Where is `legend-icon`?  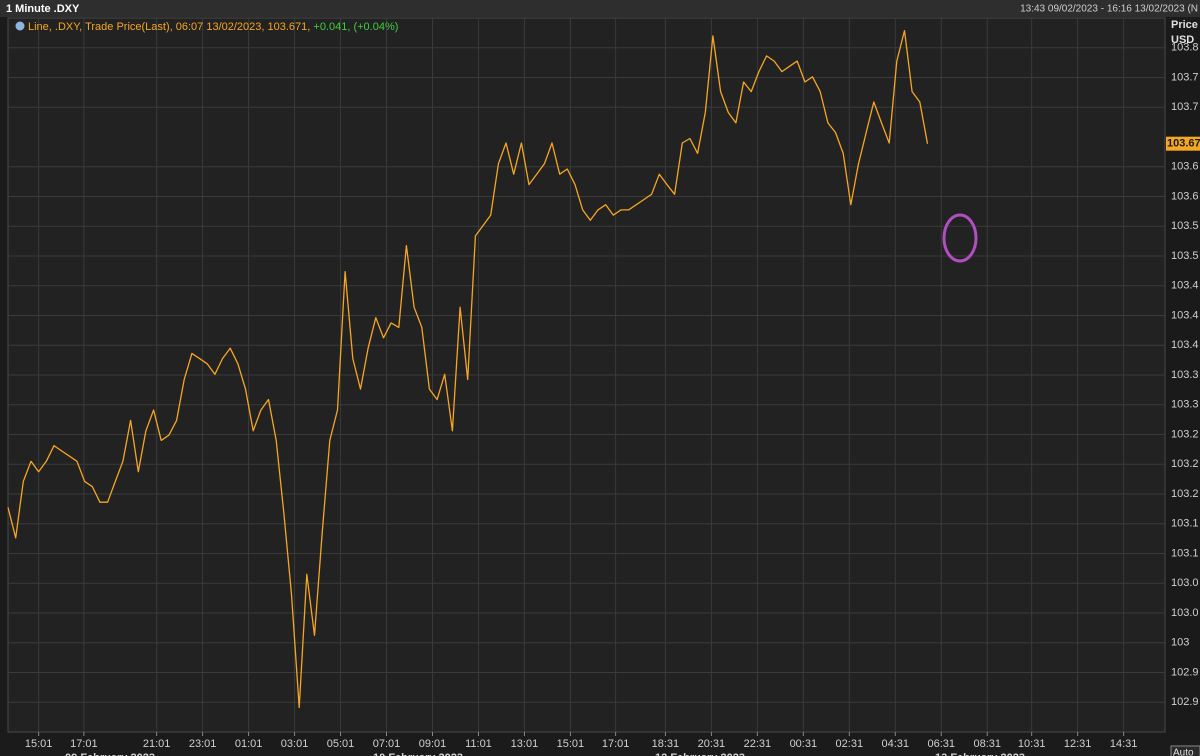
legend-icon is located at coordinates (20, 26).